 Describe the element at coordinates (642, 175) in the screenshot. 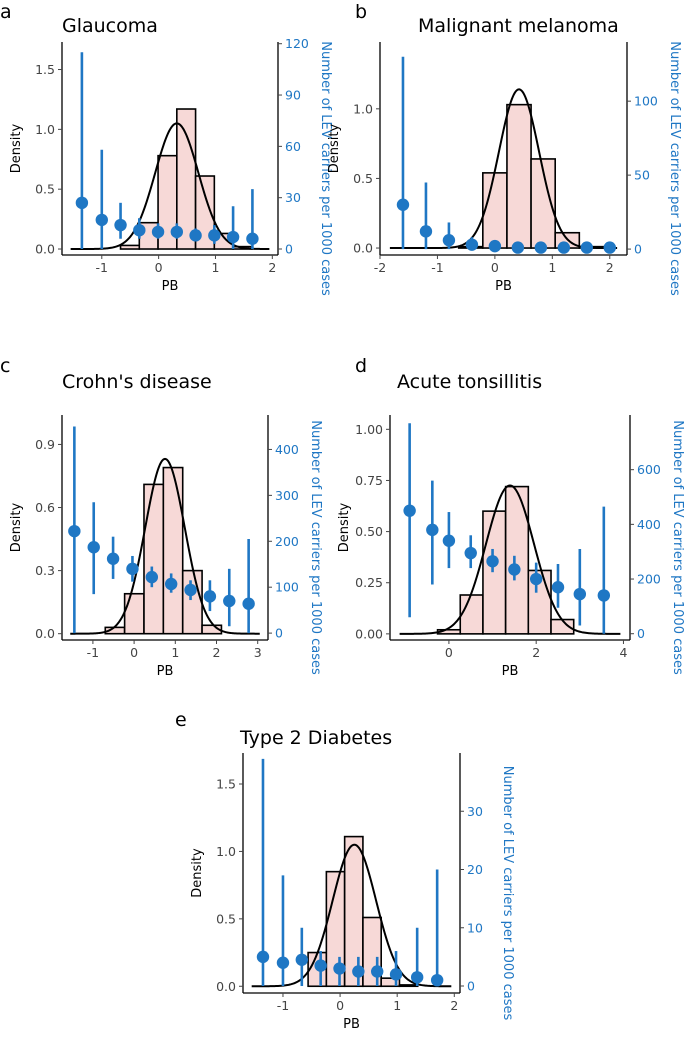

I see `y2-tick-label: 50` at that location.